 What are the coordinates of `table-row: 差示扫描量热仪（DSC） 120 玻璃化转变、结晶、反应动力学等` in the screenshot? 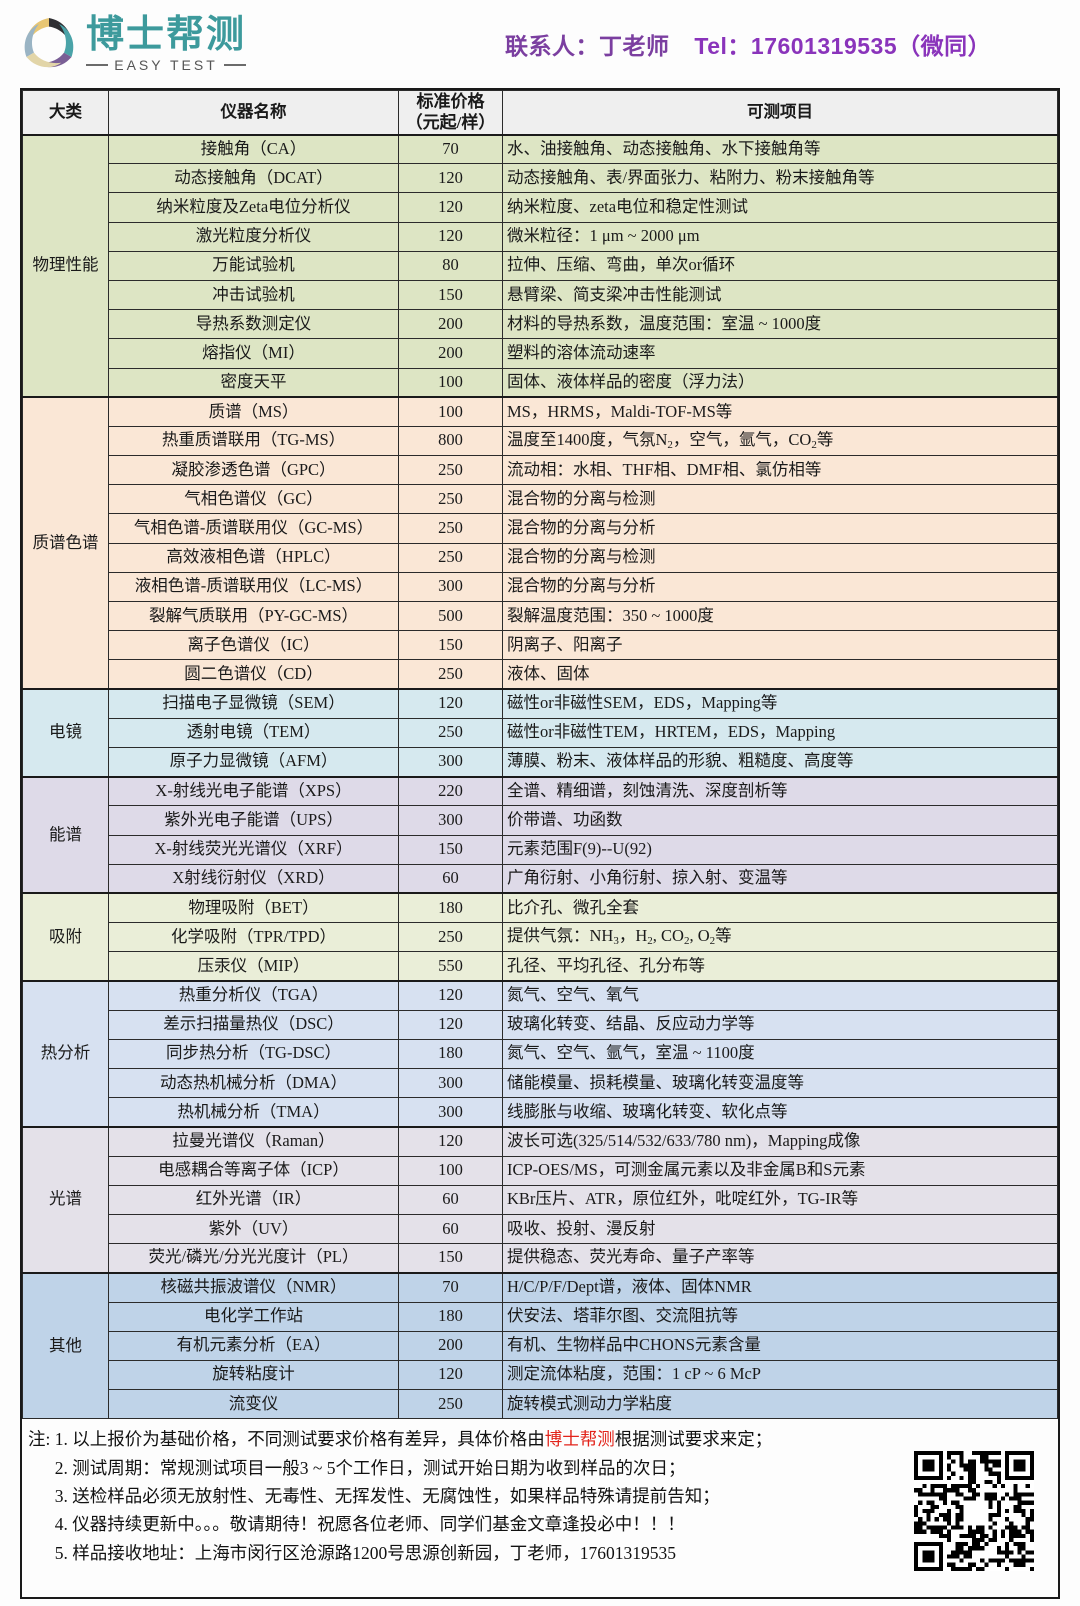 It's located at (540, 1024).